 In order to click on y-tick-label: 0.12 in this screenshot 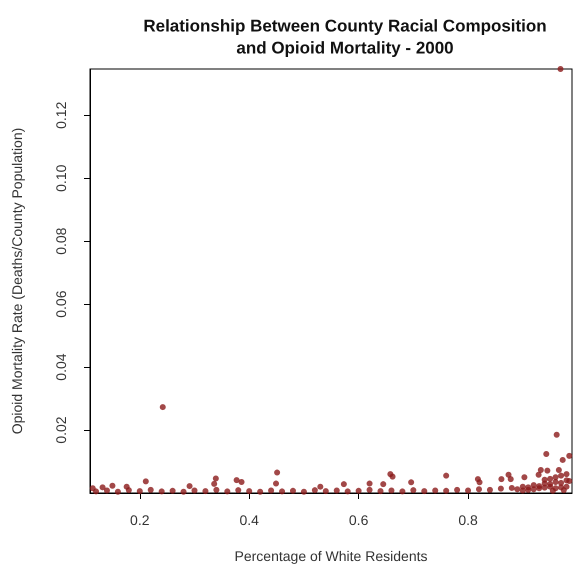, I will do `click(61, 115)`.